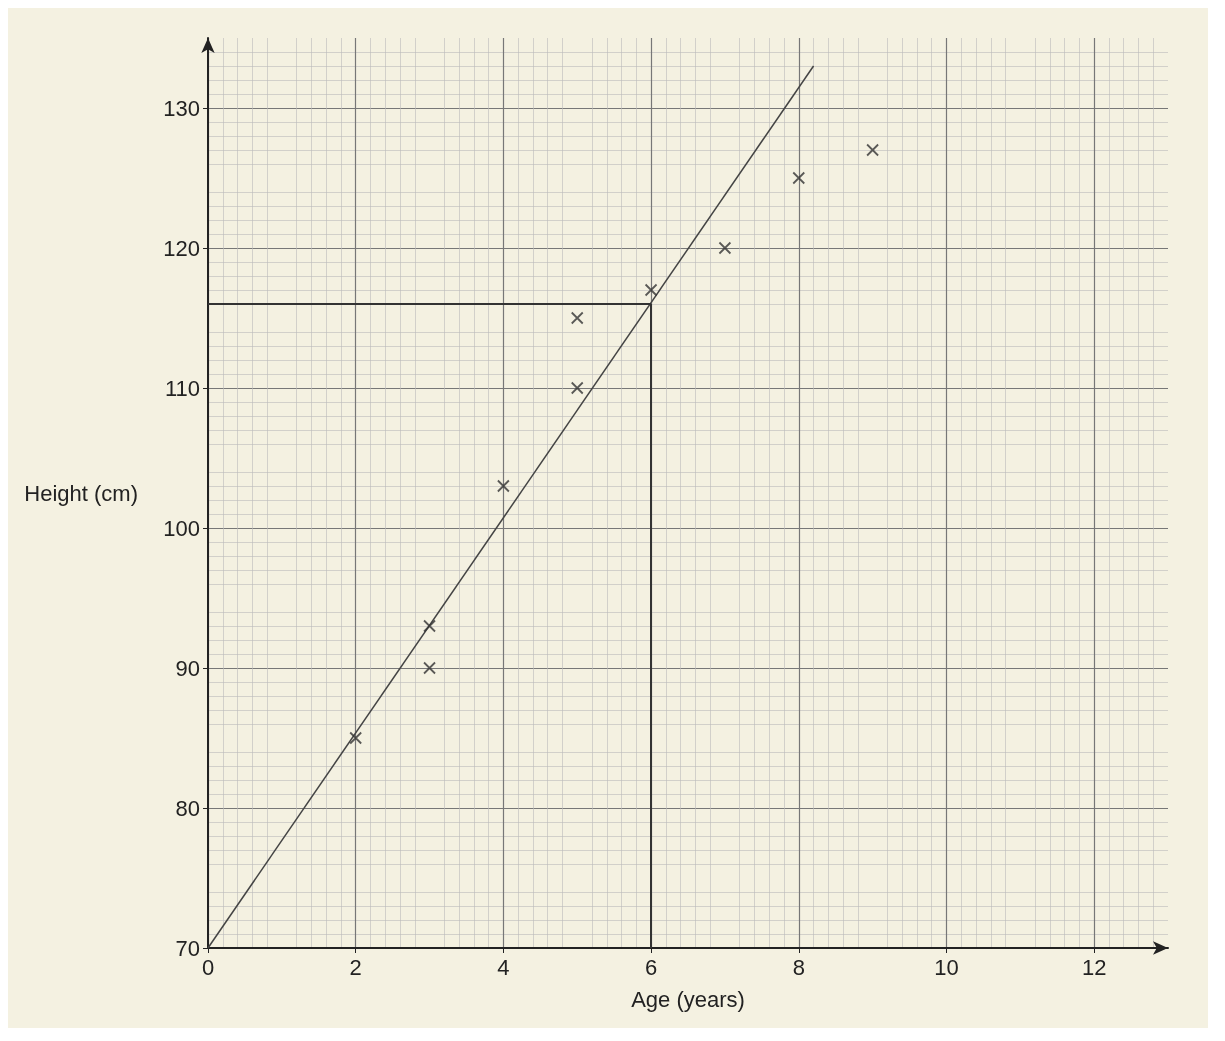 This screenshot has width=1225, height=1041. What do you see at coordinates (81, 493) in the screenshot?
I see `y-axis-title: Height (cm)` at bounding box center [81, 493].